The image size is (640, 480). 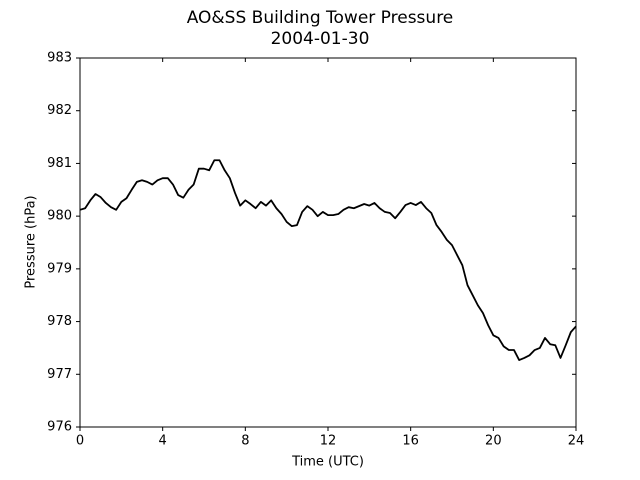 What do you see at coordinates (410, 441) in the screenshot?
I see `x-tick-label: 16` at bounding box center [410, 441].